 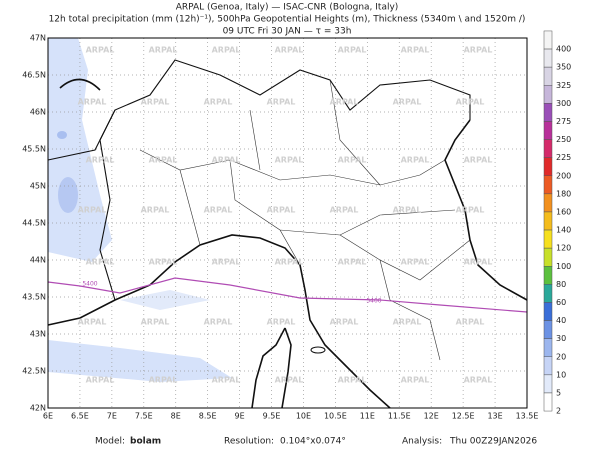 I want to click on colorbar-label: 10, so click(x=561, y=374).